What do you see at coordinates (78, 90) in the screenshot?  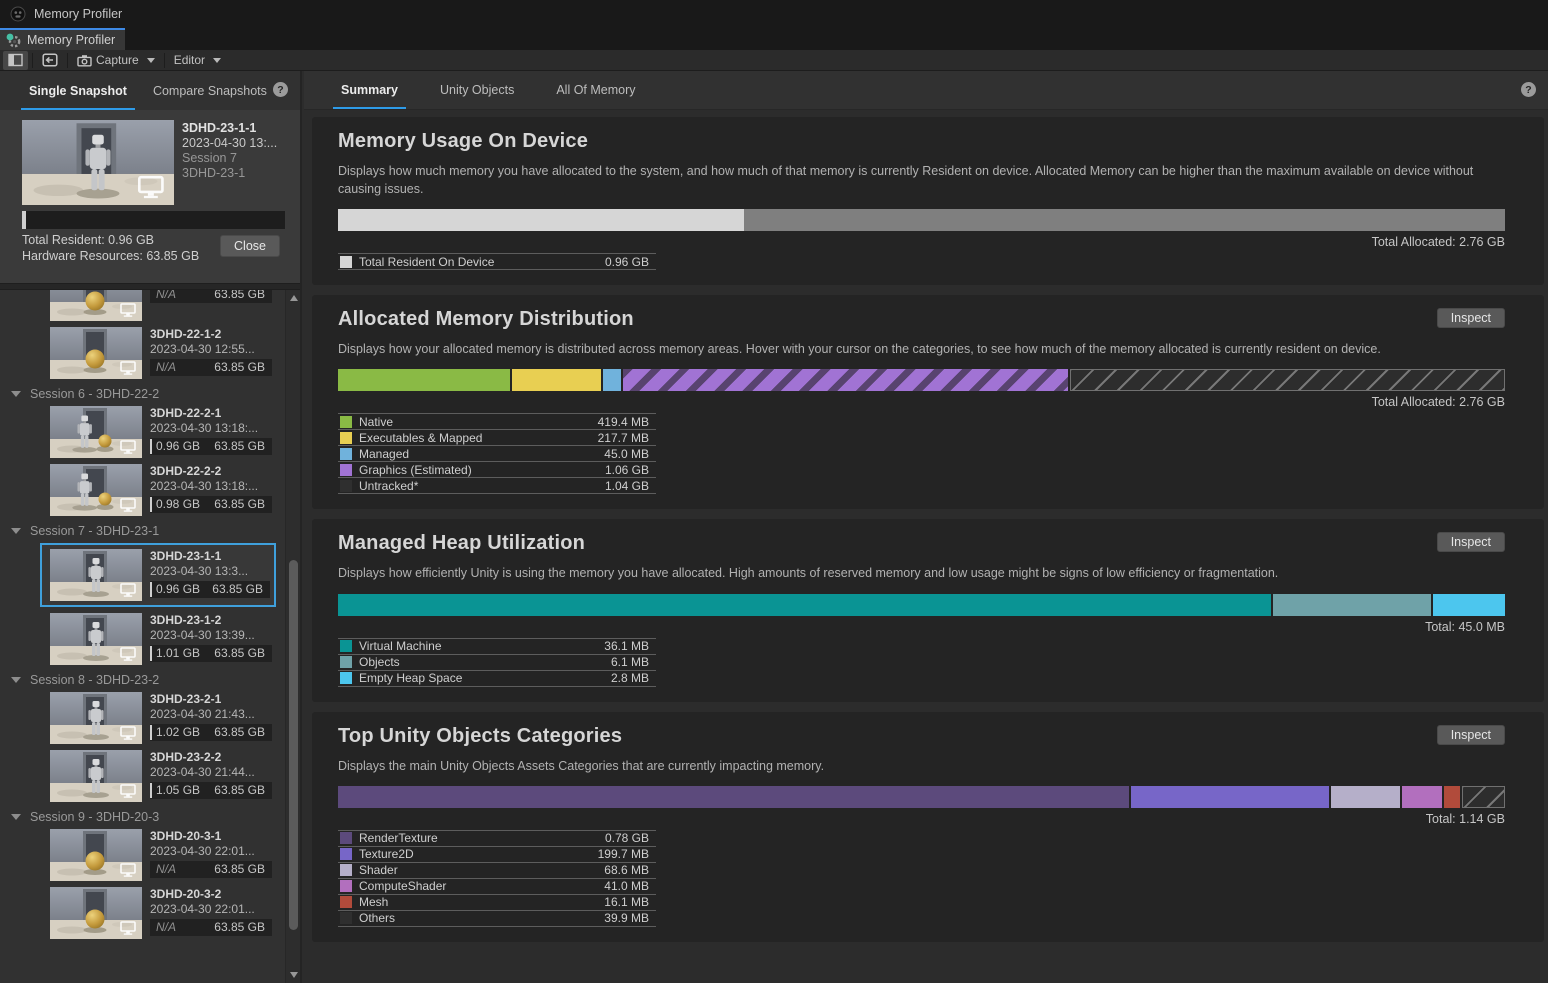 I see `tab-single-snapshot: Single Snapshot` at bounding box center [78, 90].